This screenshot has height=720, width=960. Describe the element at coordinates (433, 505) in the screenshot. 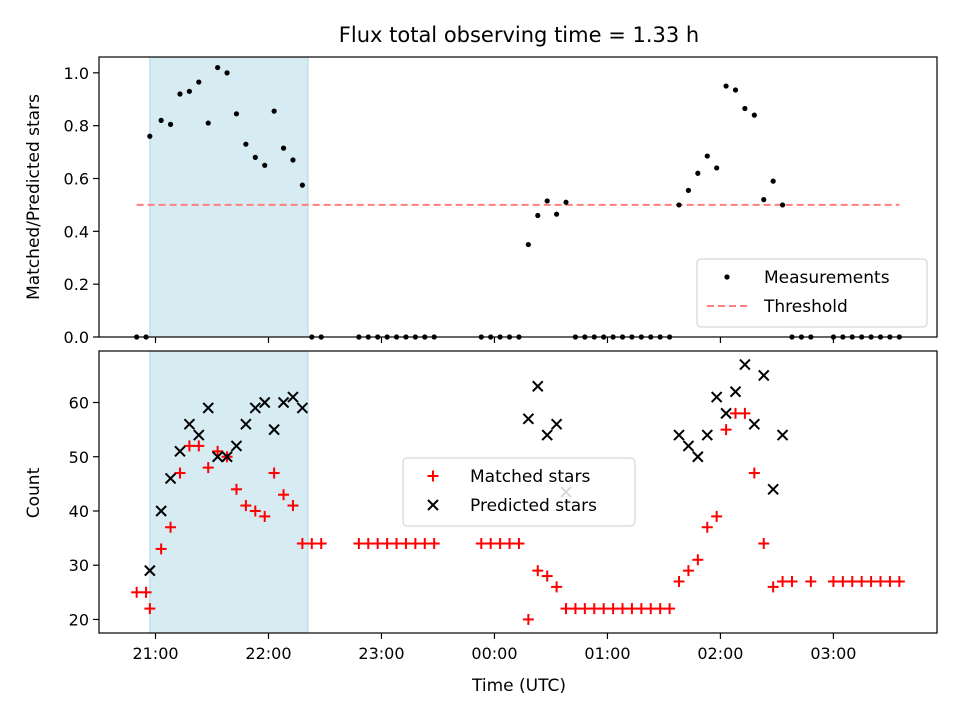

I see `legend-marker` at that location.